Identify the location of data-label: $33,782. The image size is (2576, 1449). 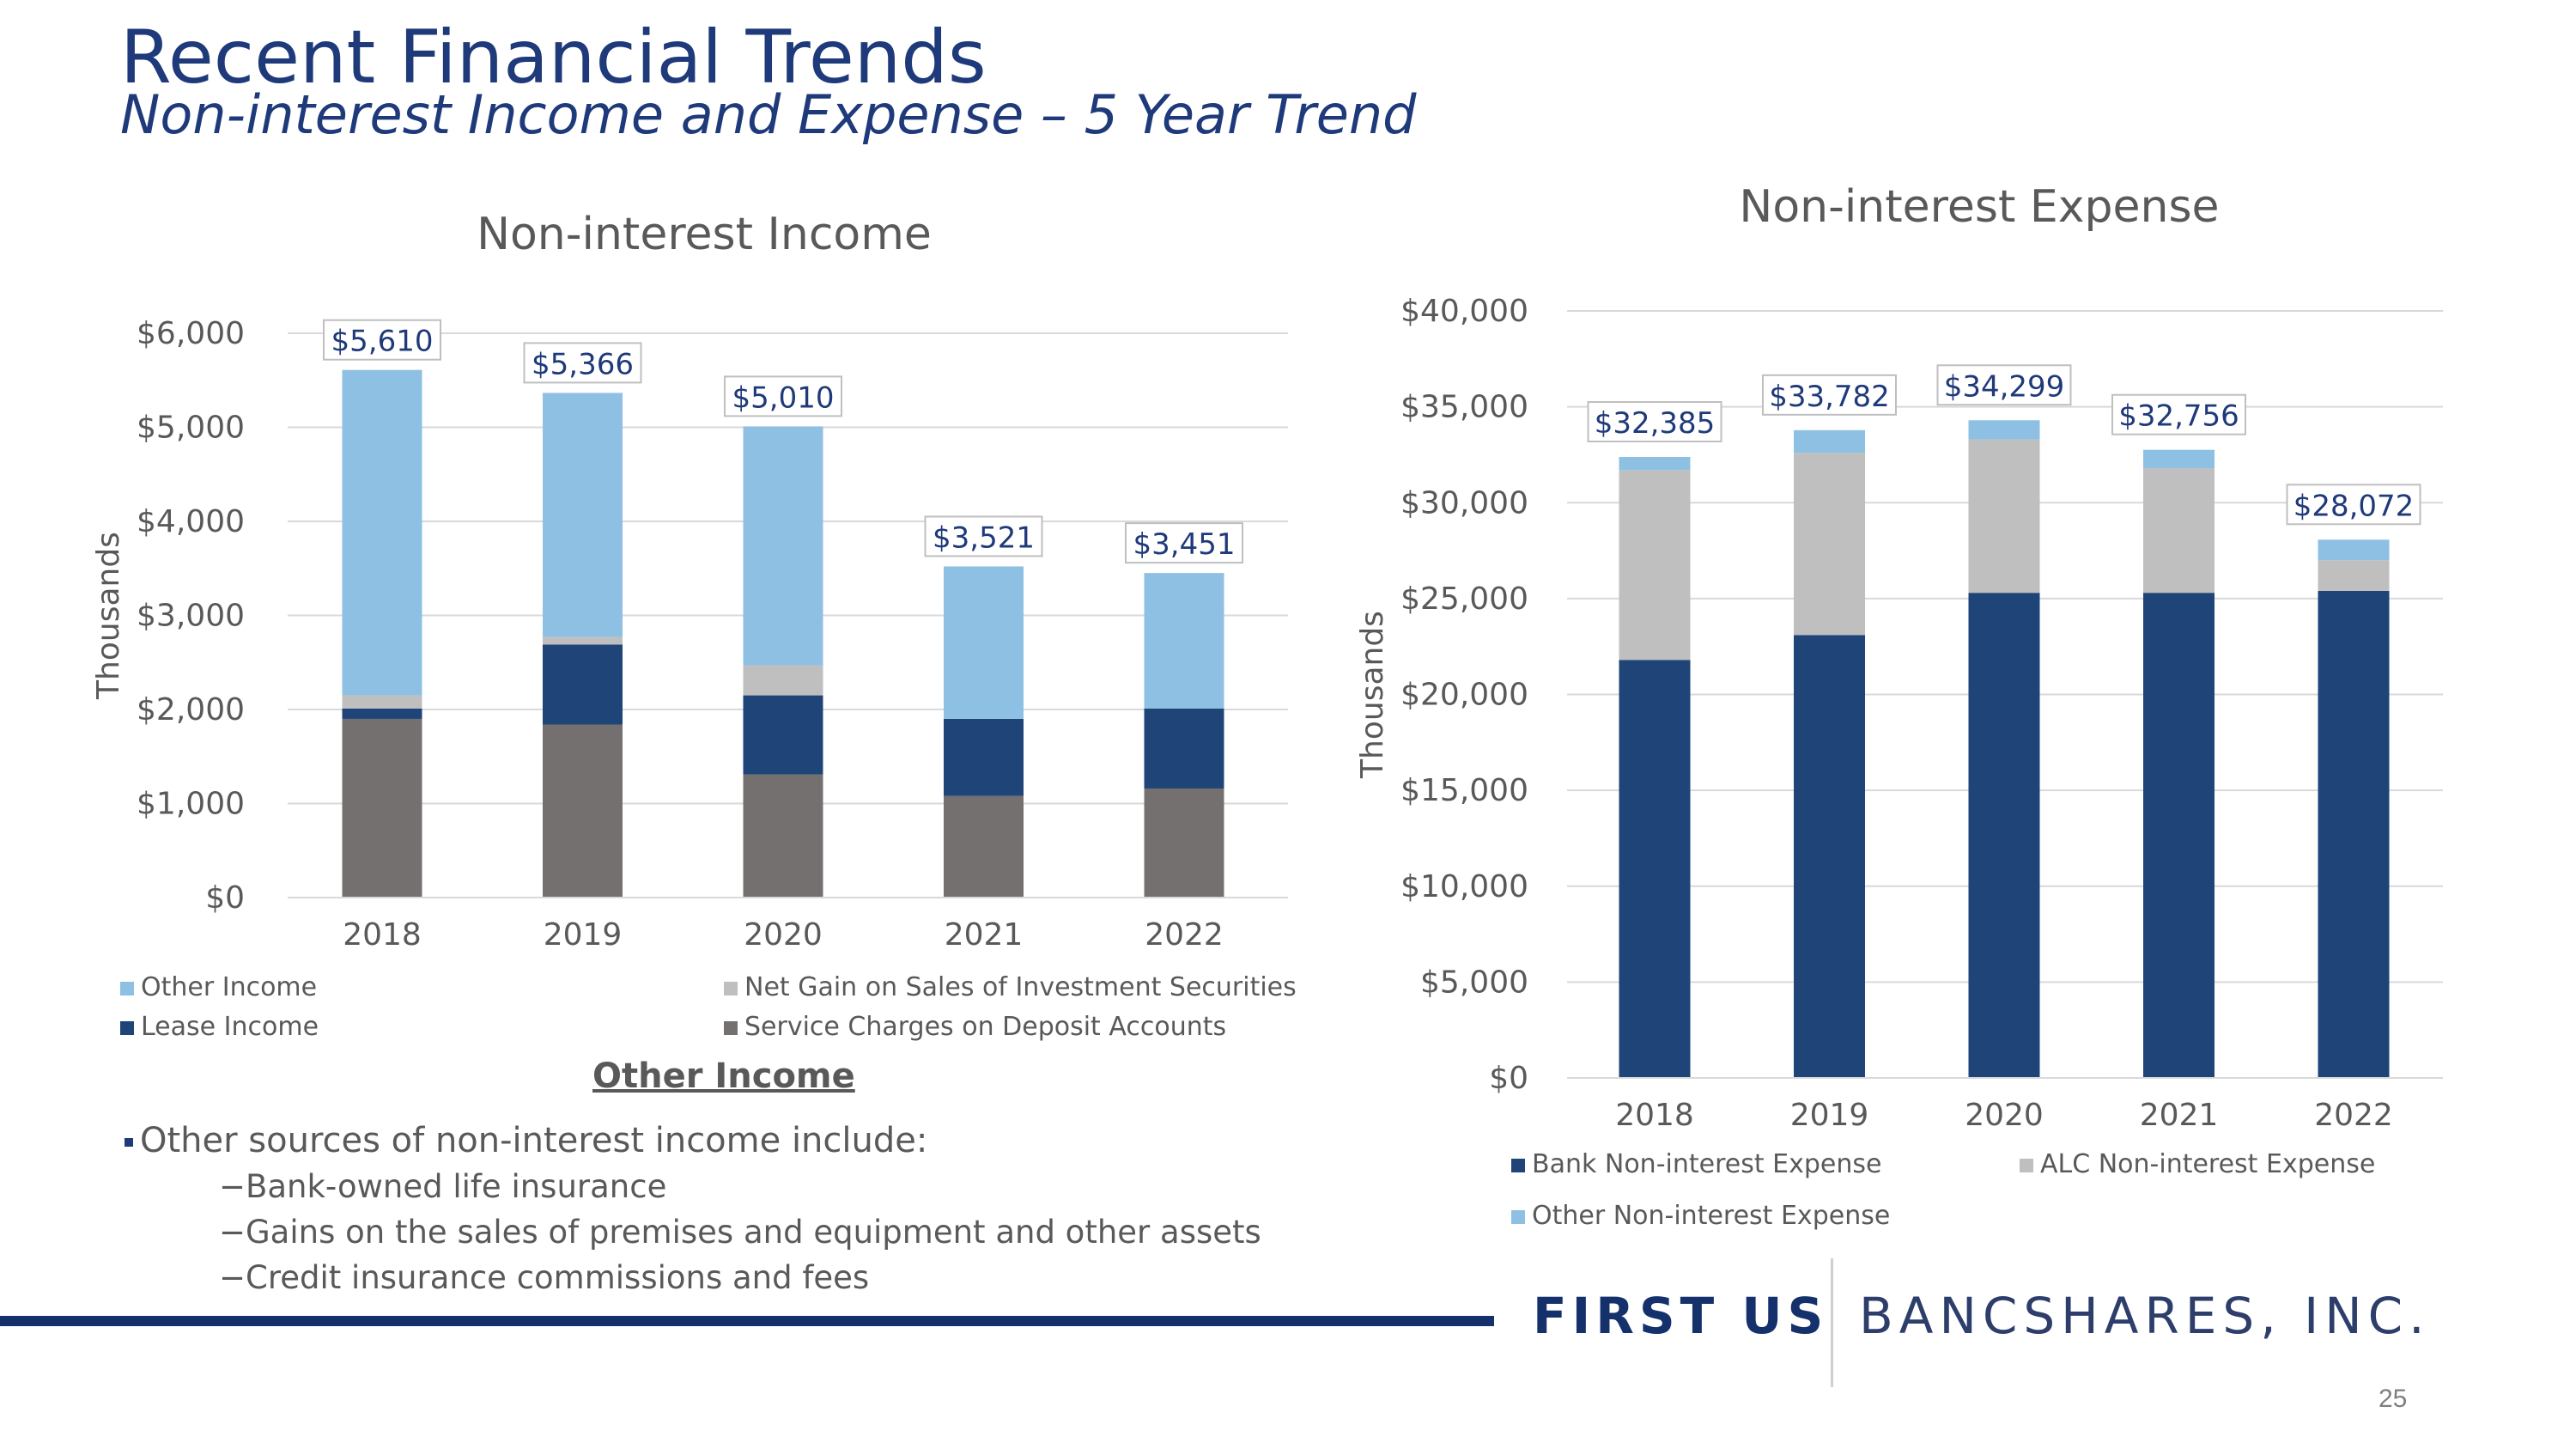
(1829, 397).